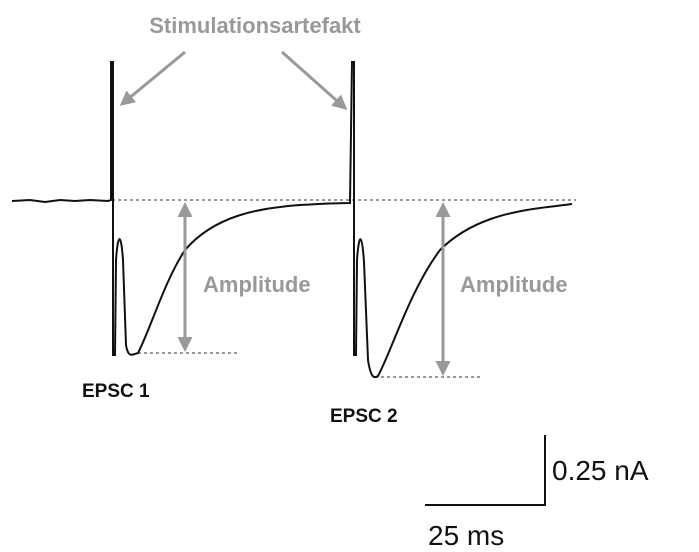 This screenshot has width=699, height=552. I want to click on artifact-arrows, so click(233, 80).